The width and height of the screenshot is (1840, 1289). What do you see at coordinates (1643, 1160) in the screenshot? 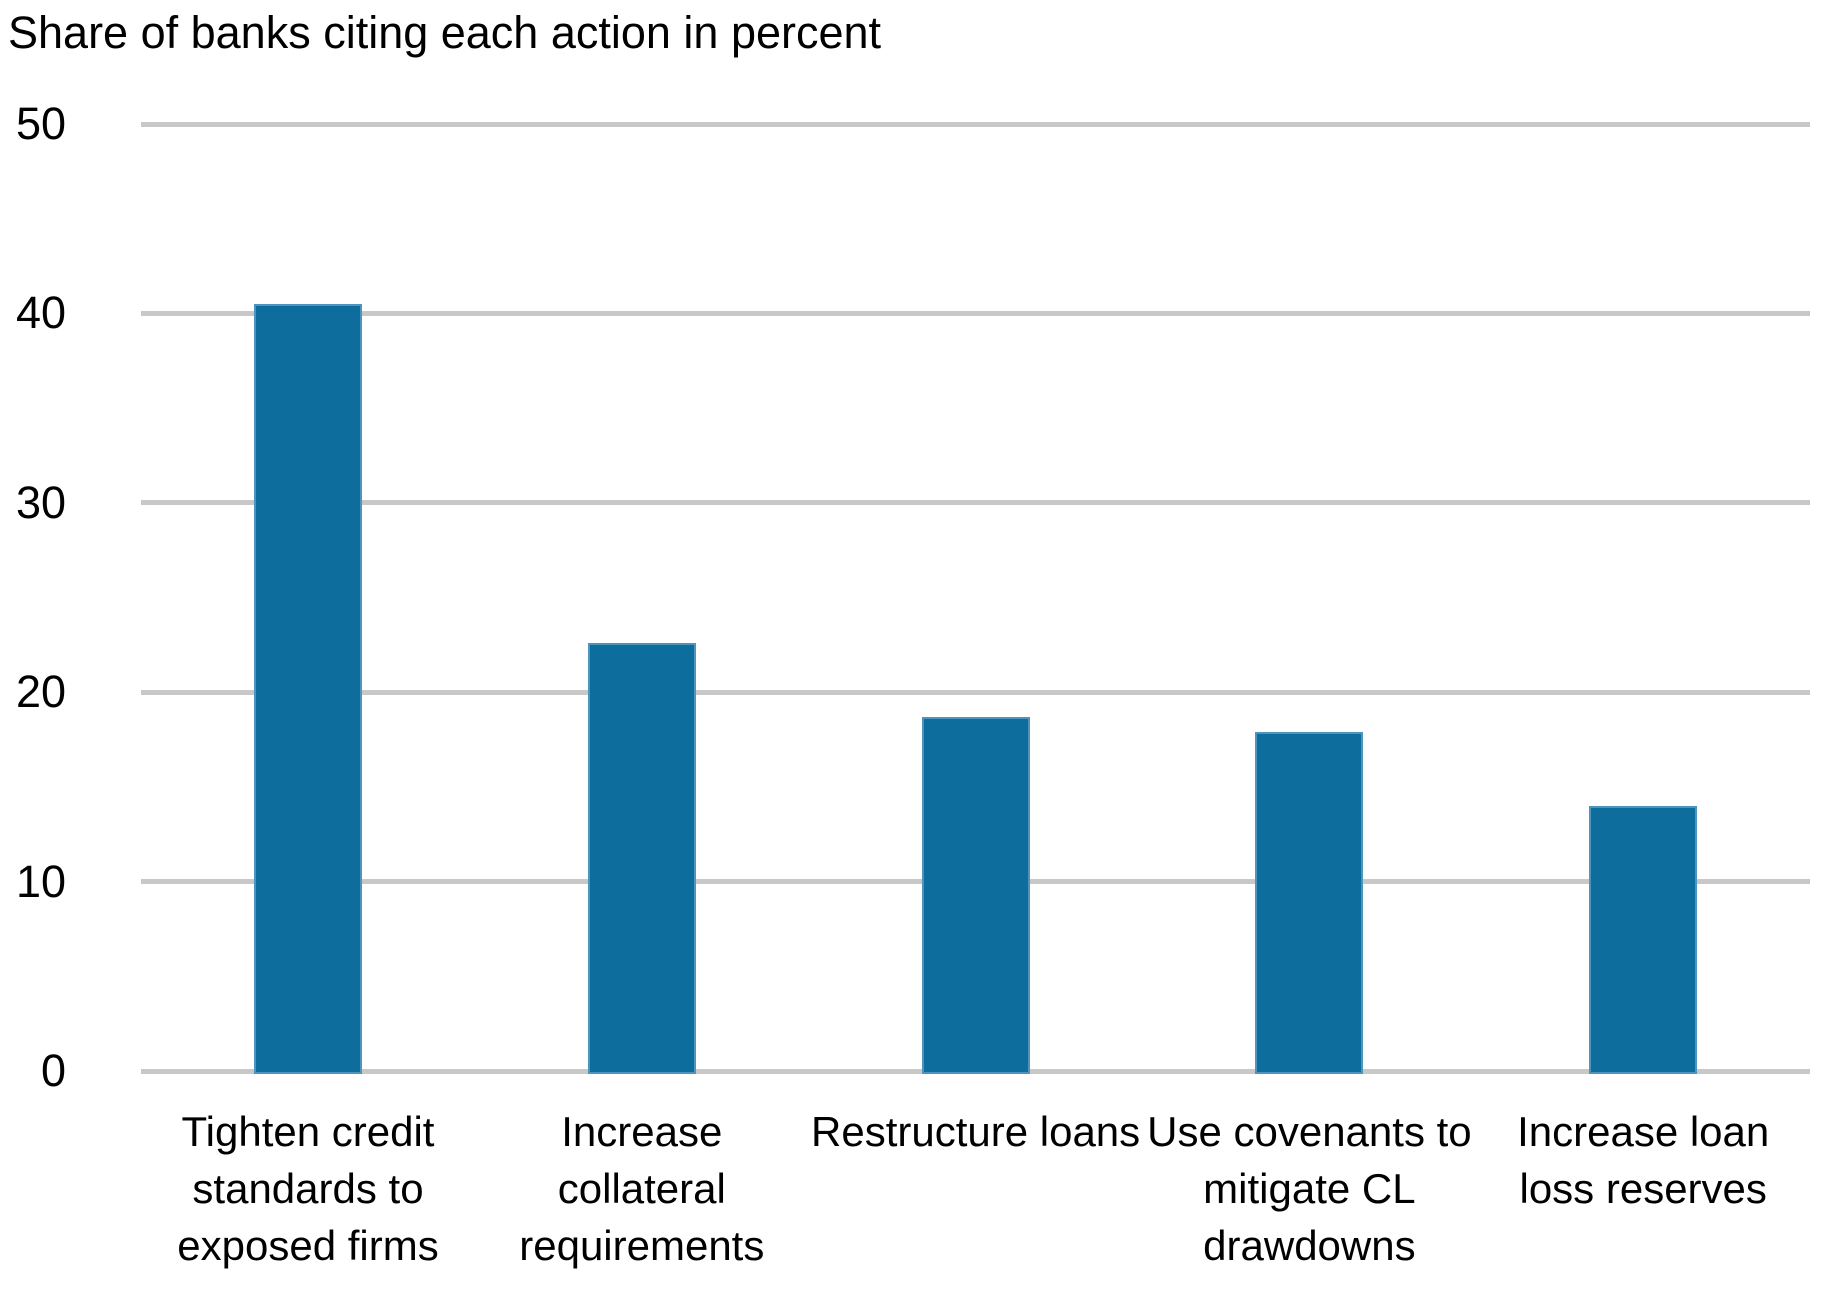
I see `x-category-label-5: Increase loan loss reserves` at bounding box center [1643, 1160].